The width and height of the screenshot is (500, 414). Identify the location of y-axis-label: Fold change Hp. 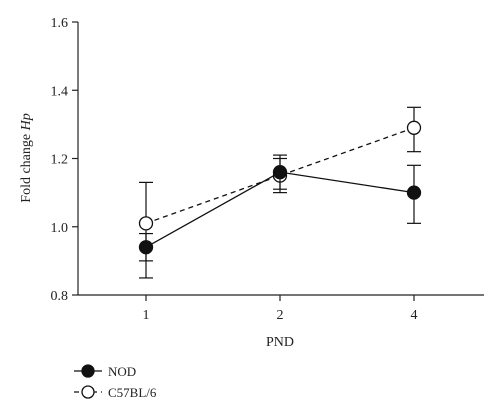
(26, 157).